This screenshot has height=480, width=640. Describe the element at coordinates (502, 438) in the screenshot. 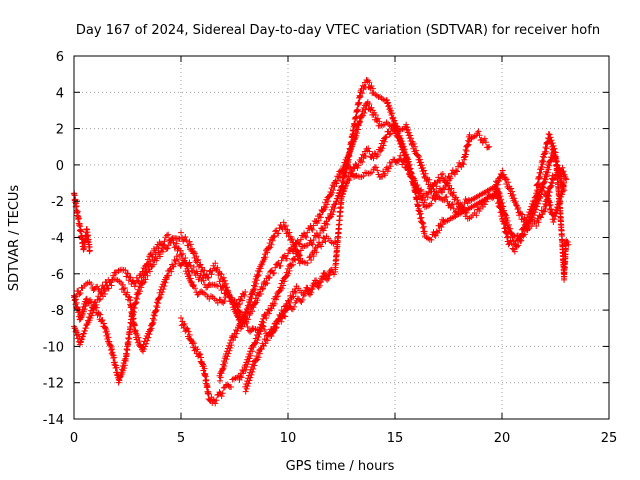

I see `x-tick-label: 20` at that location.